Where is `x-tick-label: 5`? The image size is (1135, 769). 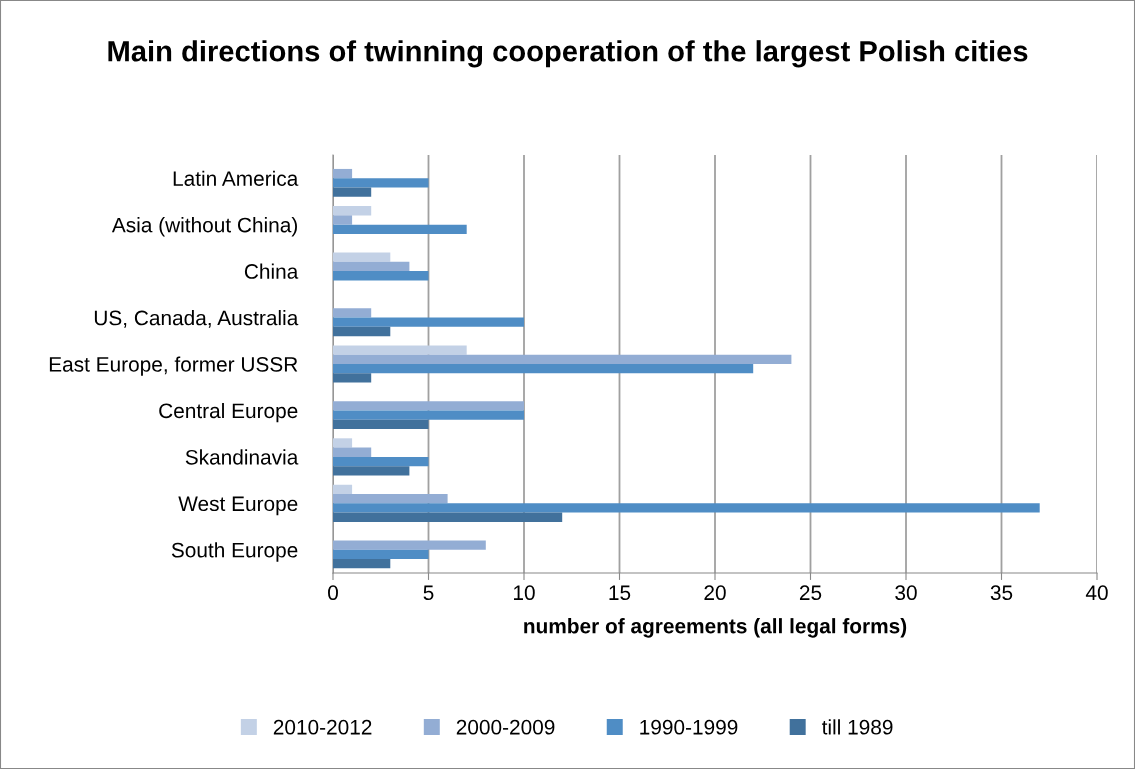
x-tick-label: 5 is located at coordinates (428, 593).